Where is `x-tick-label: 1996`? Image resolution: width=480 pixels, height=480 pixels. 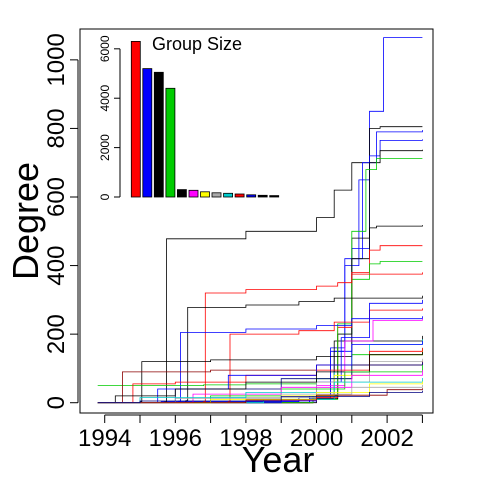 x-tick-label: 1996 is located at coordinates (175, 438).